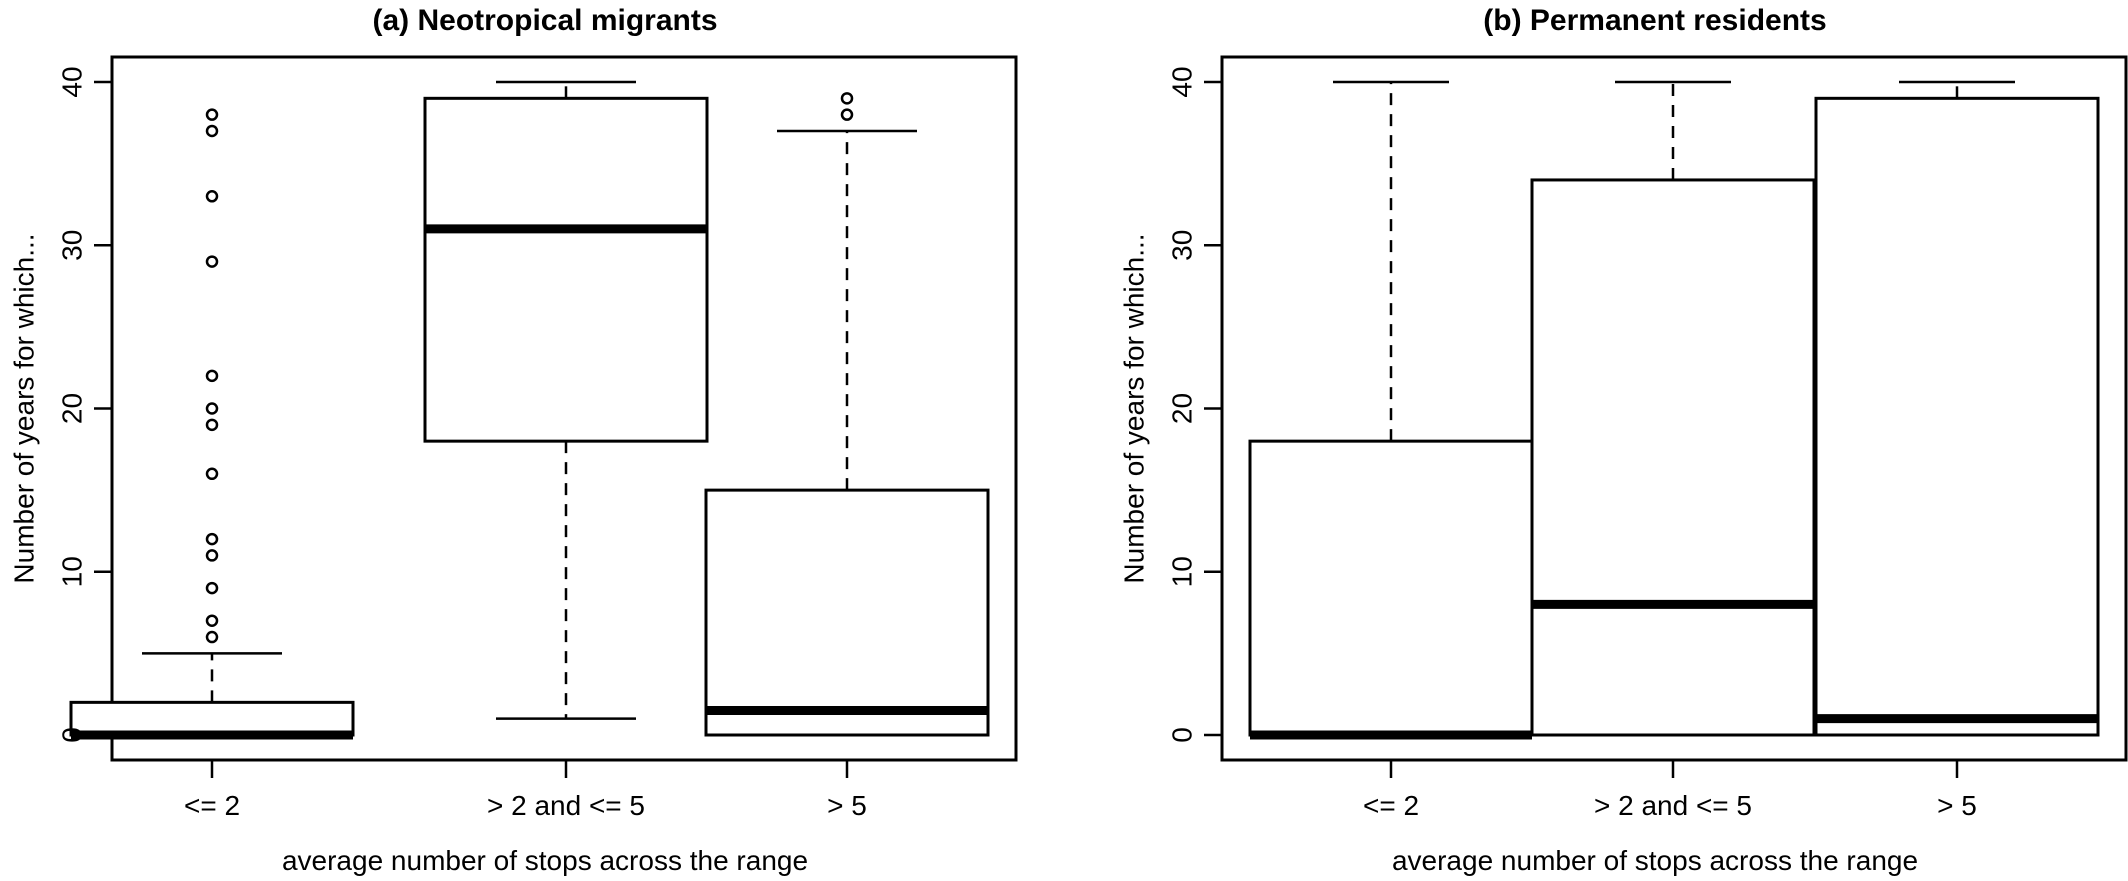 The image size is (2128, 881). Describe the element at coordinates (545, 860) in the screenshot. I see `panel-a-xlabel: average number of stops across the range` at that location.